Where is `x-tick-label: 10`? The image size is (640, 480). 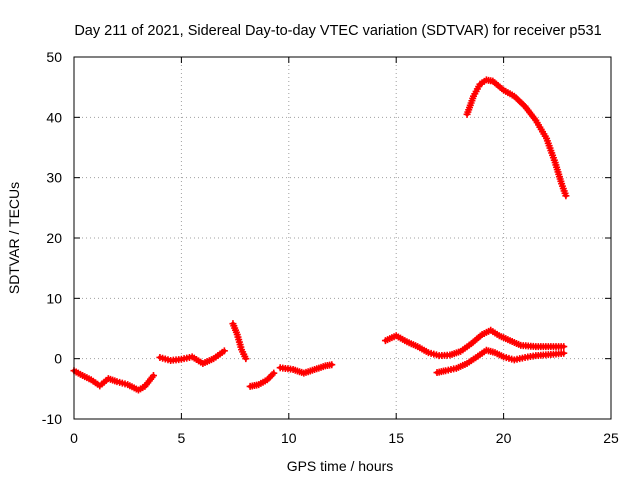
x-tick-label: 10 is located at coordinates (289, 438).